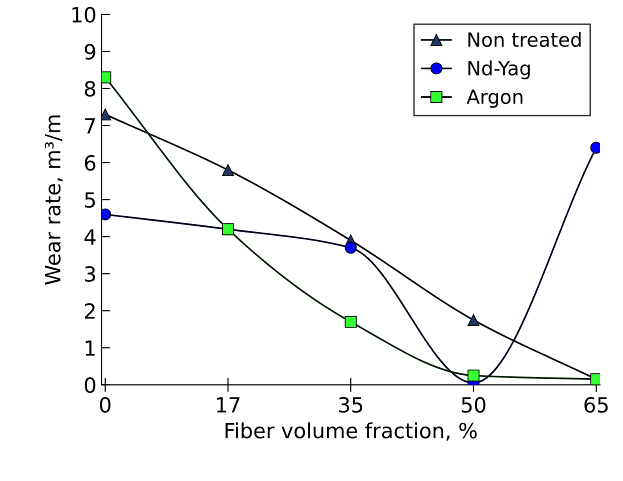 Image resolution: width=623 pixels, height=481 pixels. What do you see at coordinates (90, 348) in the screenshot?
I see `y-tick-label: 1` at bounding box center [90, 348].